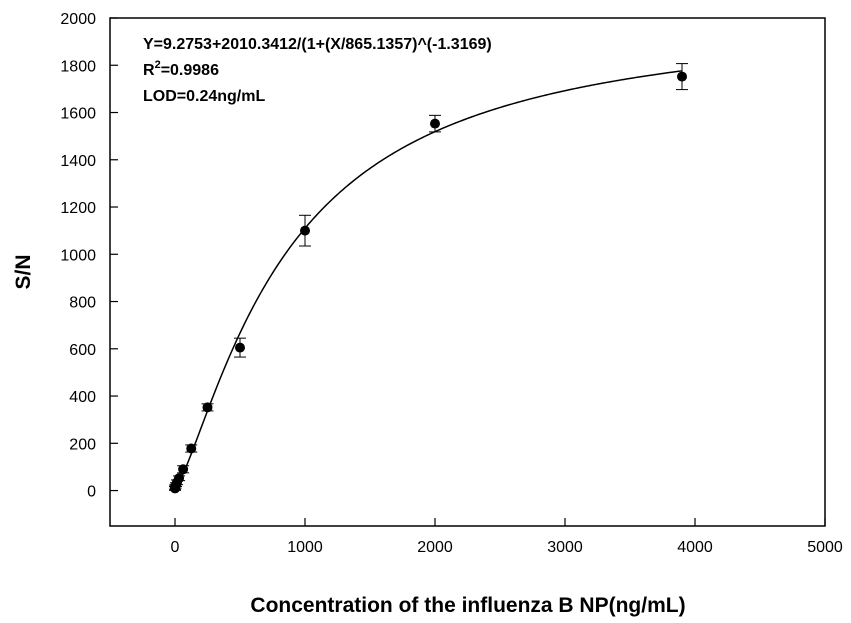  Describe the element at coordinates (175, 547) in the screenshot. I see `x-tick-label: 0` at that location.